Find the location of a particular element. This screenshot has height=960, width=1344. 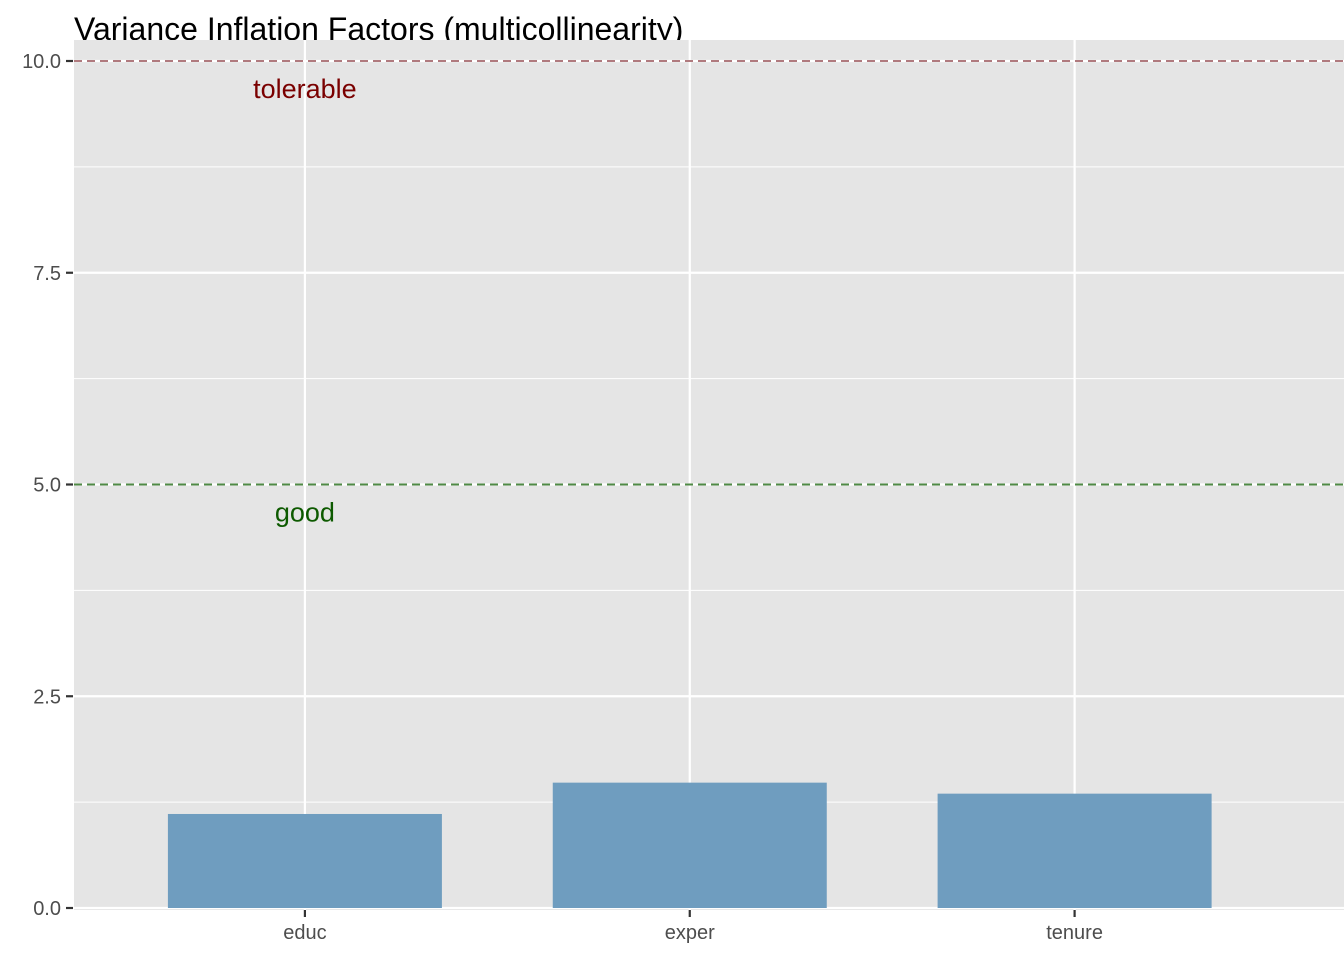

y-tick-label: 10.0 is located at coordinates (41, 62).